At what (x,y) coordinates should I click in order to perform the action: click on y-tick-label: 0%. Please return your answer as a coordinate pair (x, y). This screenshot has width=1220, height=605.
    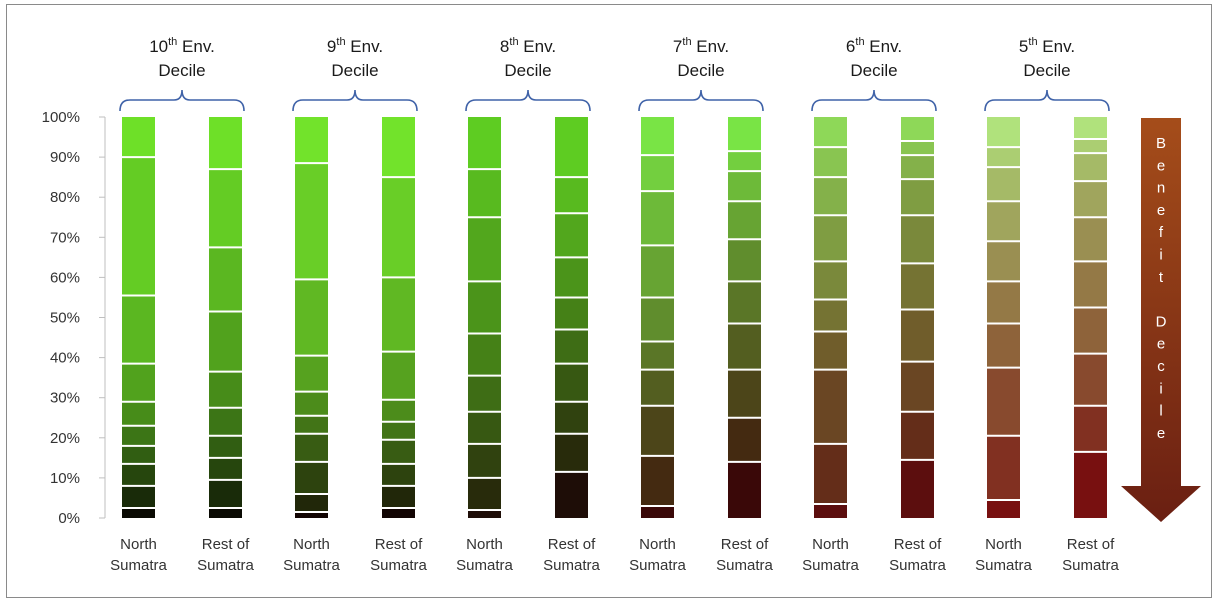
    Looking at the image, I should click on (69, 518).